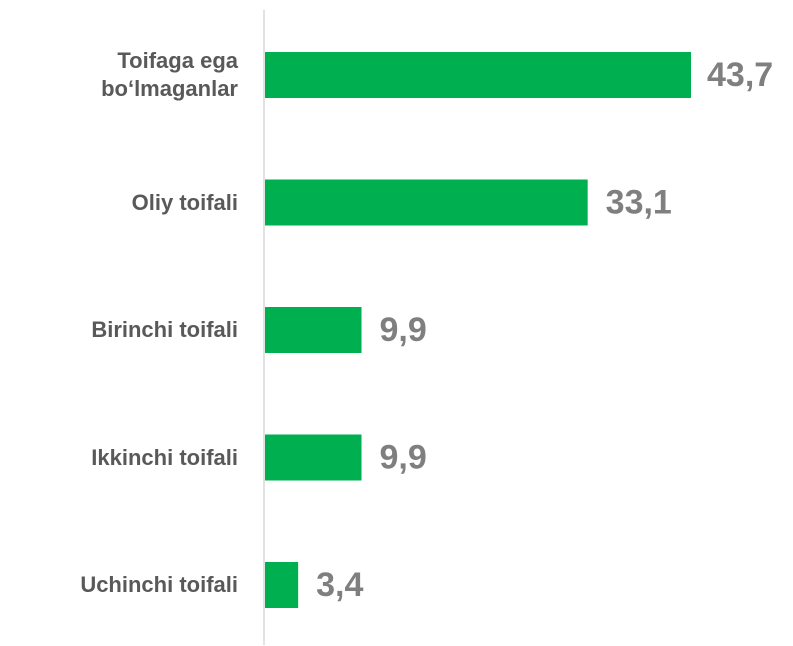 The image size is (793, 646). What do you see at coordinates (339, 585) in the screenshot?
I see `value-label: 3,4` at bounding box center [339, 585].